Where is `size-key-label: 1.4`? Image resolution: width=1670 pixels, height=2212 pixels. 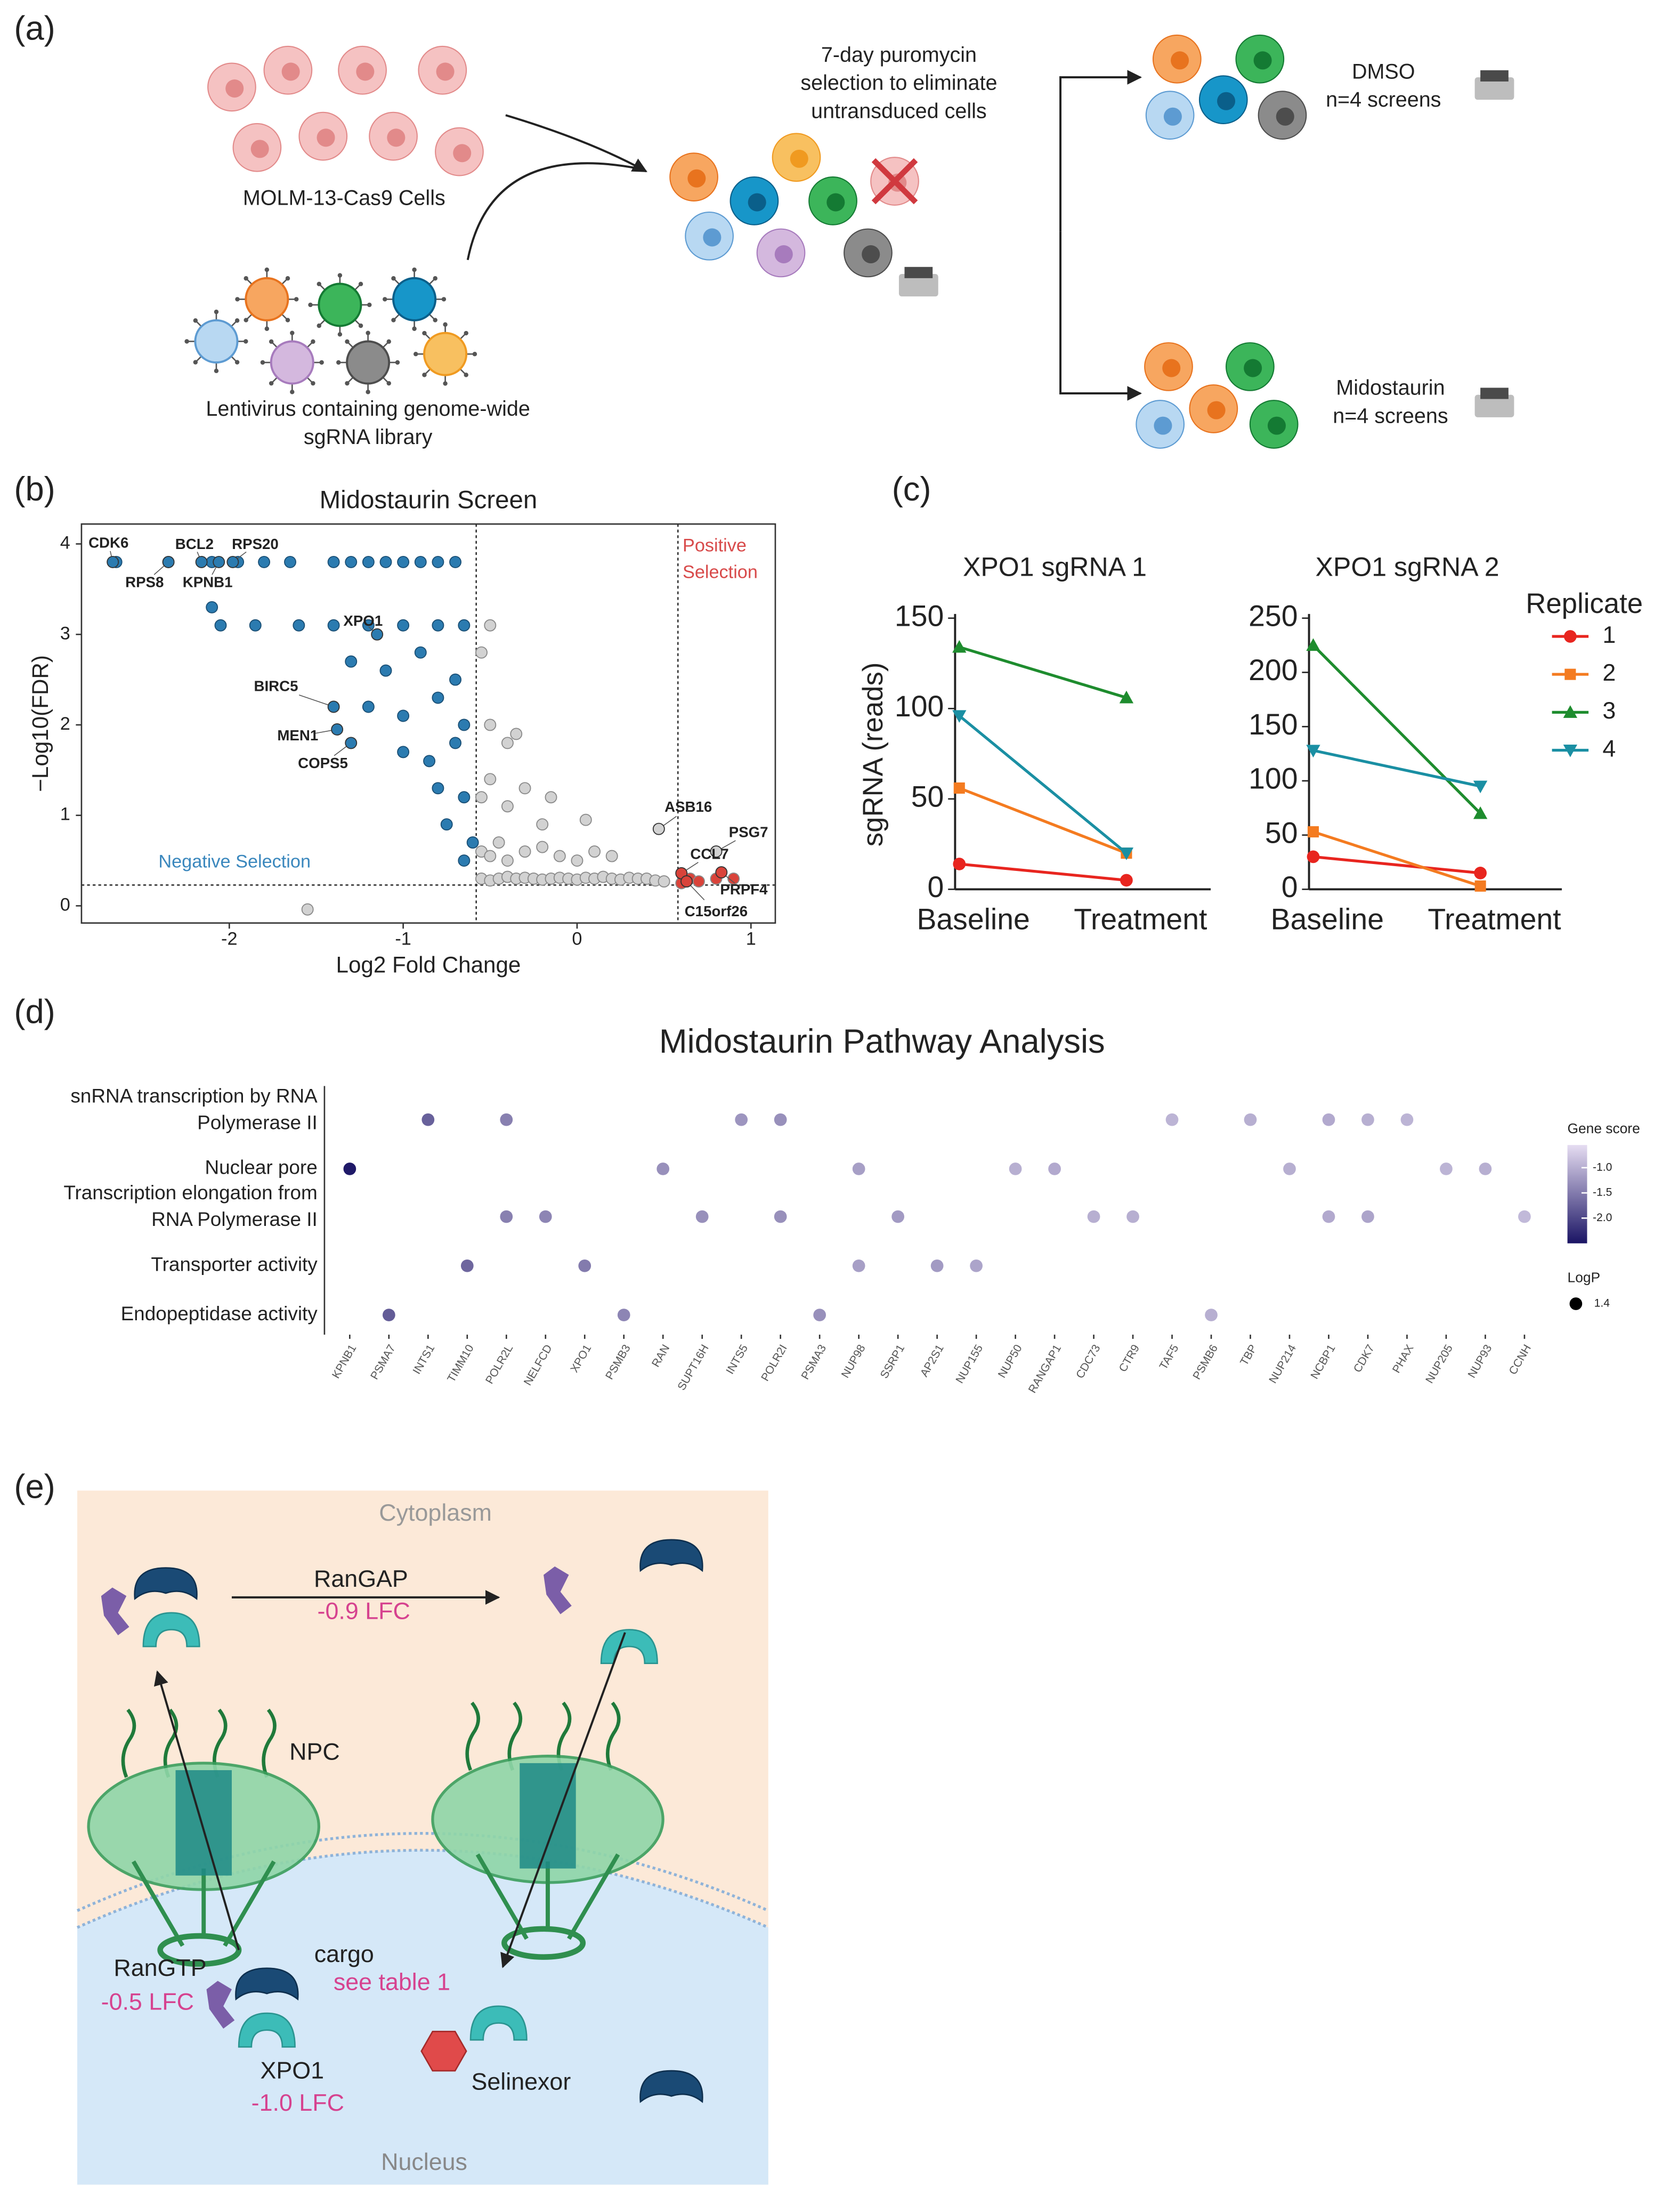
size-key-label: 1.4 is located at coordinates (1602, 1303).